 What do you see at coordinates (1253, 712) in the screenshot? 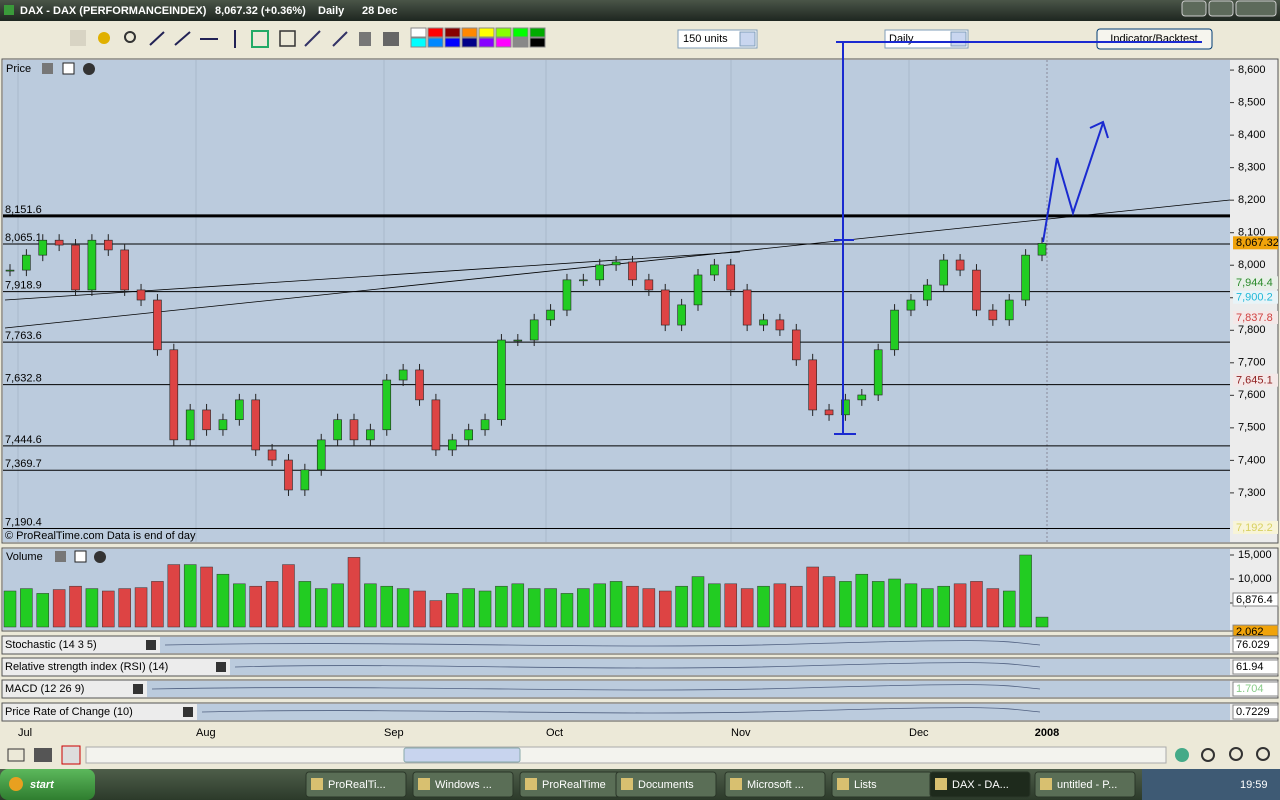
I see `indicator-value: 0.7229` at bounding box center [1253, 712].